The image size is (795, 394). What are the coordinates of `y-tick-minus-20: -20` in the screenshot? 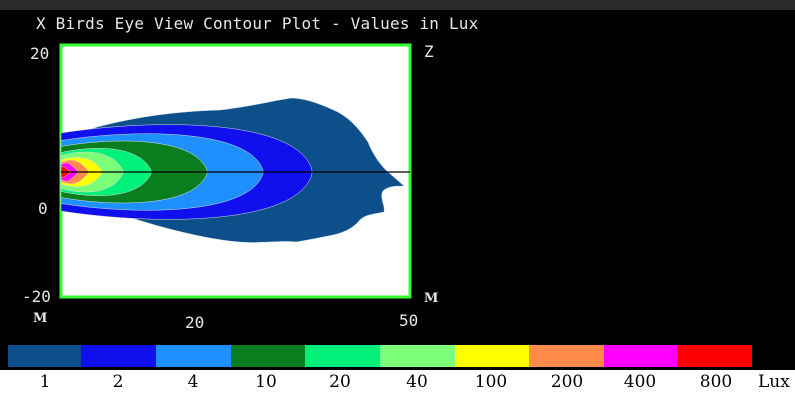 It's located at (36, 296).